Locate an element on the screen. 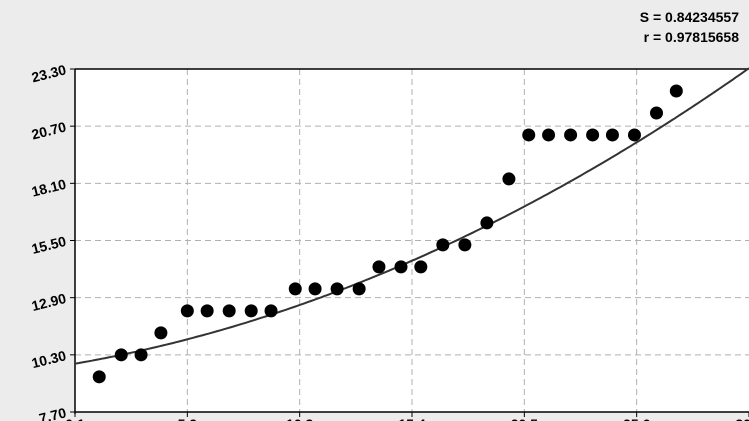 The image size is (749, 421). x-tick-label: 20.5 is located at coordinates (524, 418).